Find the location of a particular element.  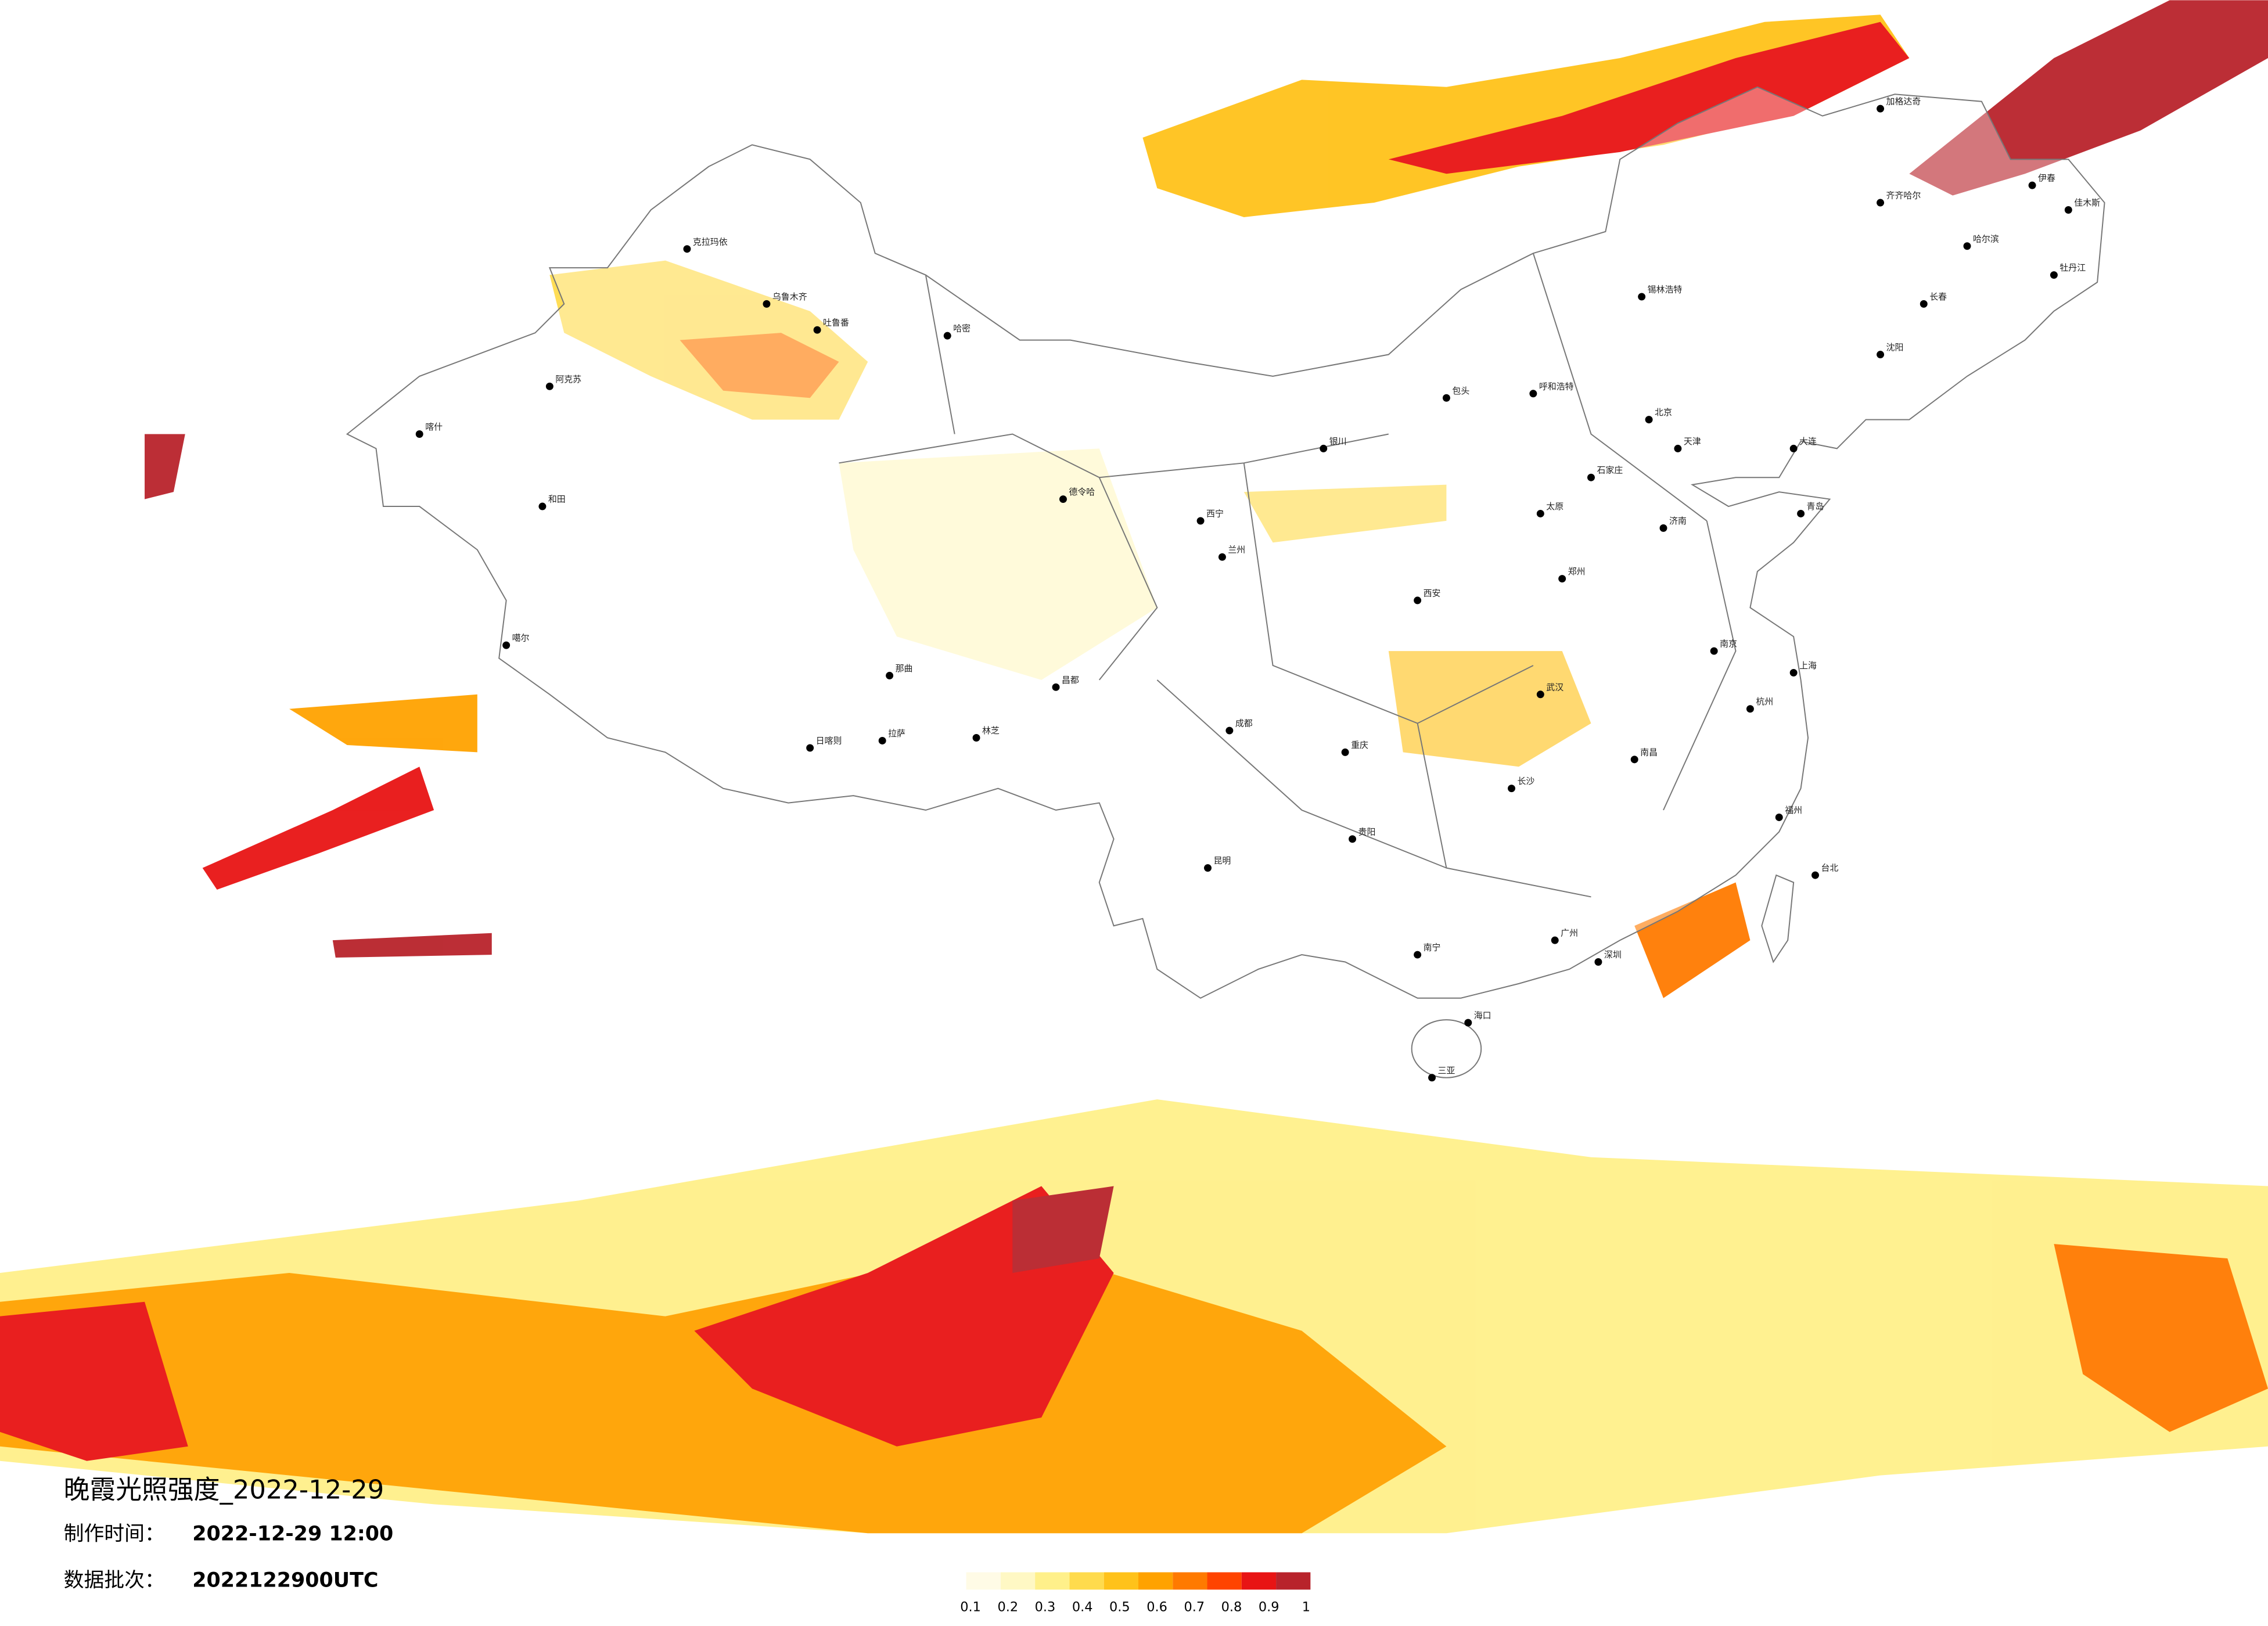

city-label: 青岛 is located at coordinates (1815, 506).